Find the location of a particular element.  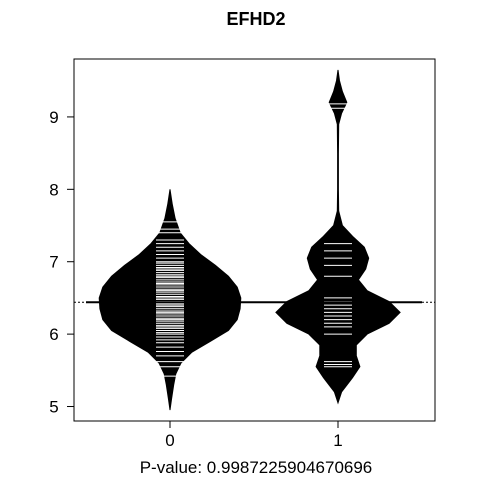

y-tick-label-7: 7 is located at coordinates (53, 262).